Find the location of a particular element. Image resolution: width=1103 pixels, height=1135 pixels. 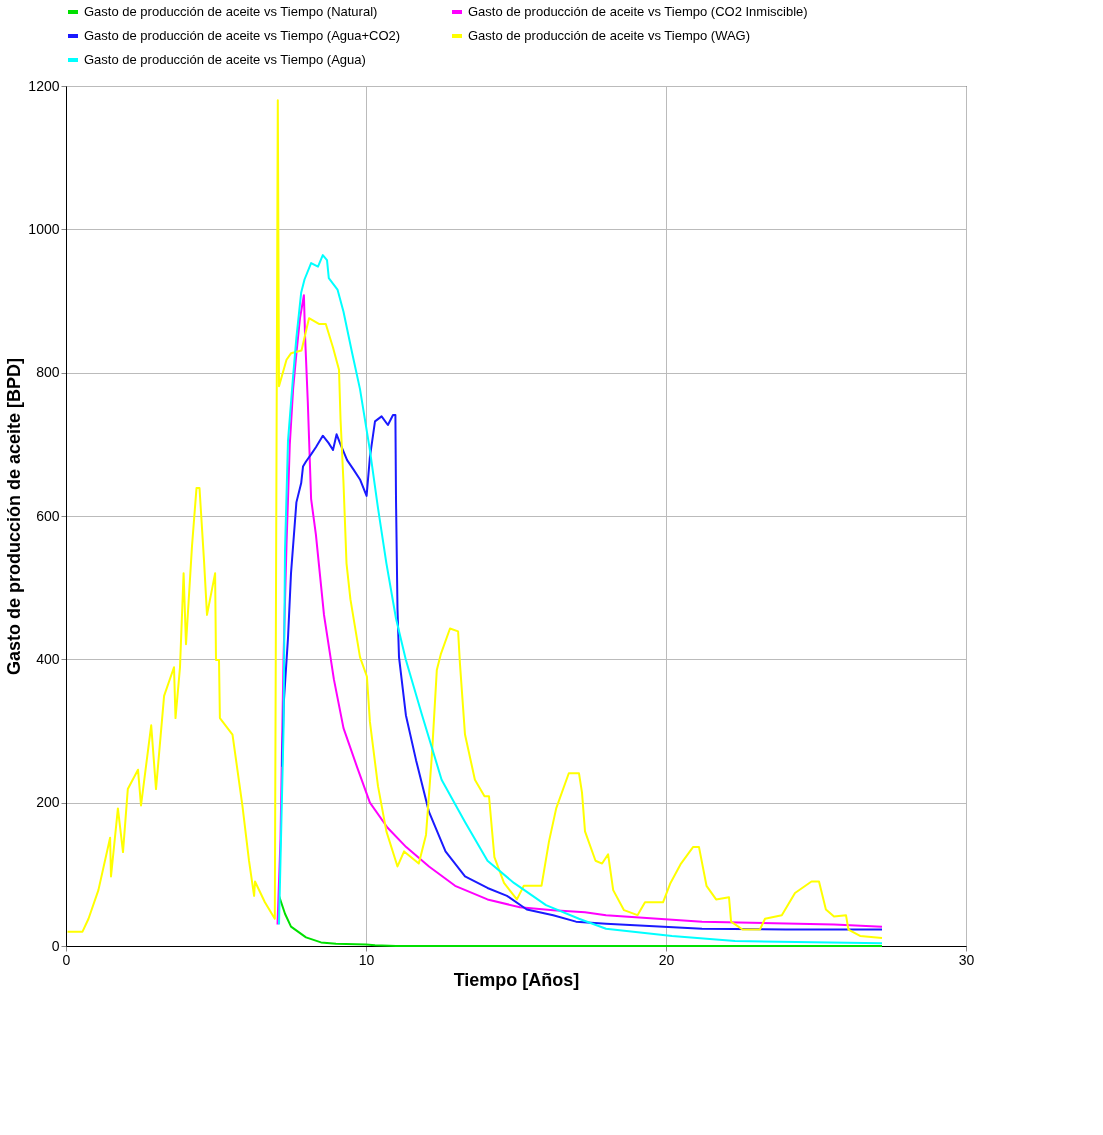

x-axis-title: Tiempo [Años] is located at coordinates (516, 979).